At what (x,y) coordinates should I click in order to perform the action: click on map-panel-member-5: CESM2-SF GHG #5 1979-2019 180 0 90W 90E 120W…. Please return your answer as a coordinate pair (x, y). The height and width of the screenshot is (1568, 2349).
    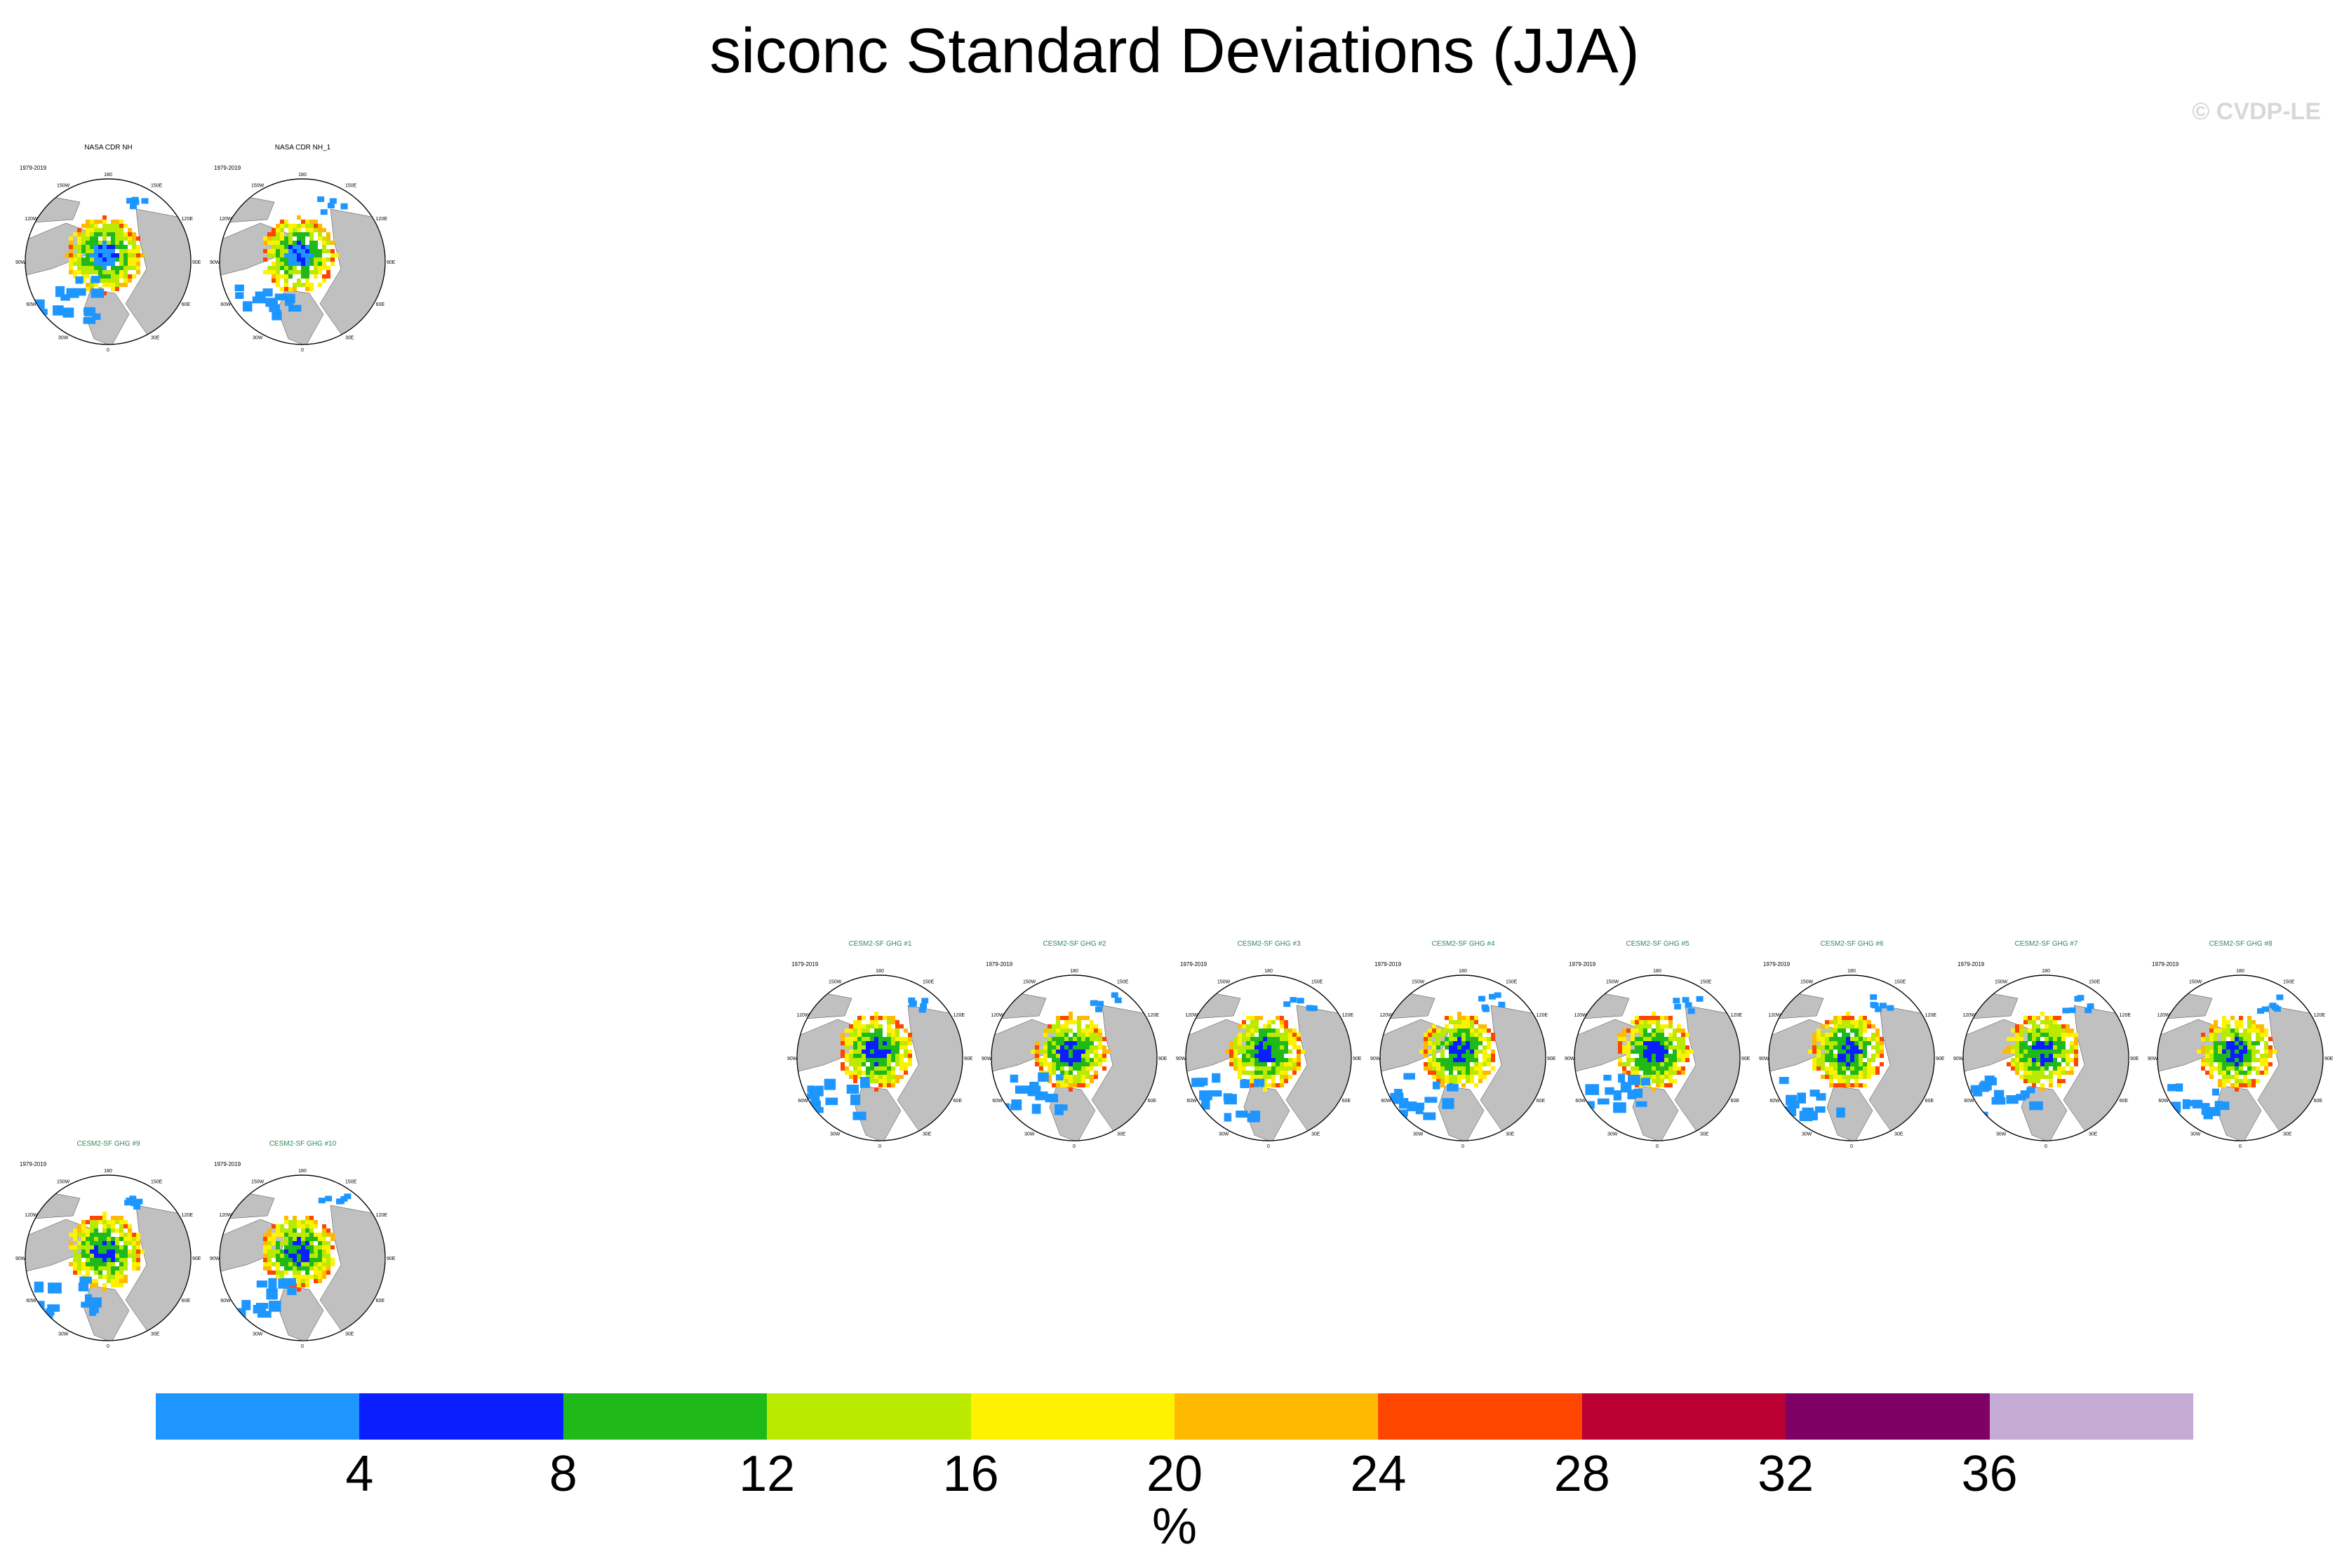
    Looking at the image, I should click on (1658, 1045).